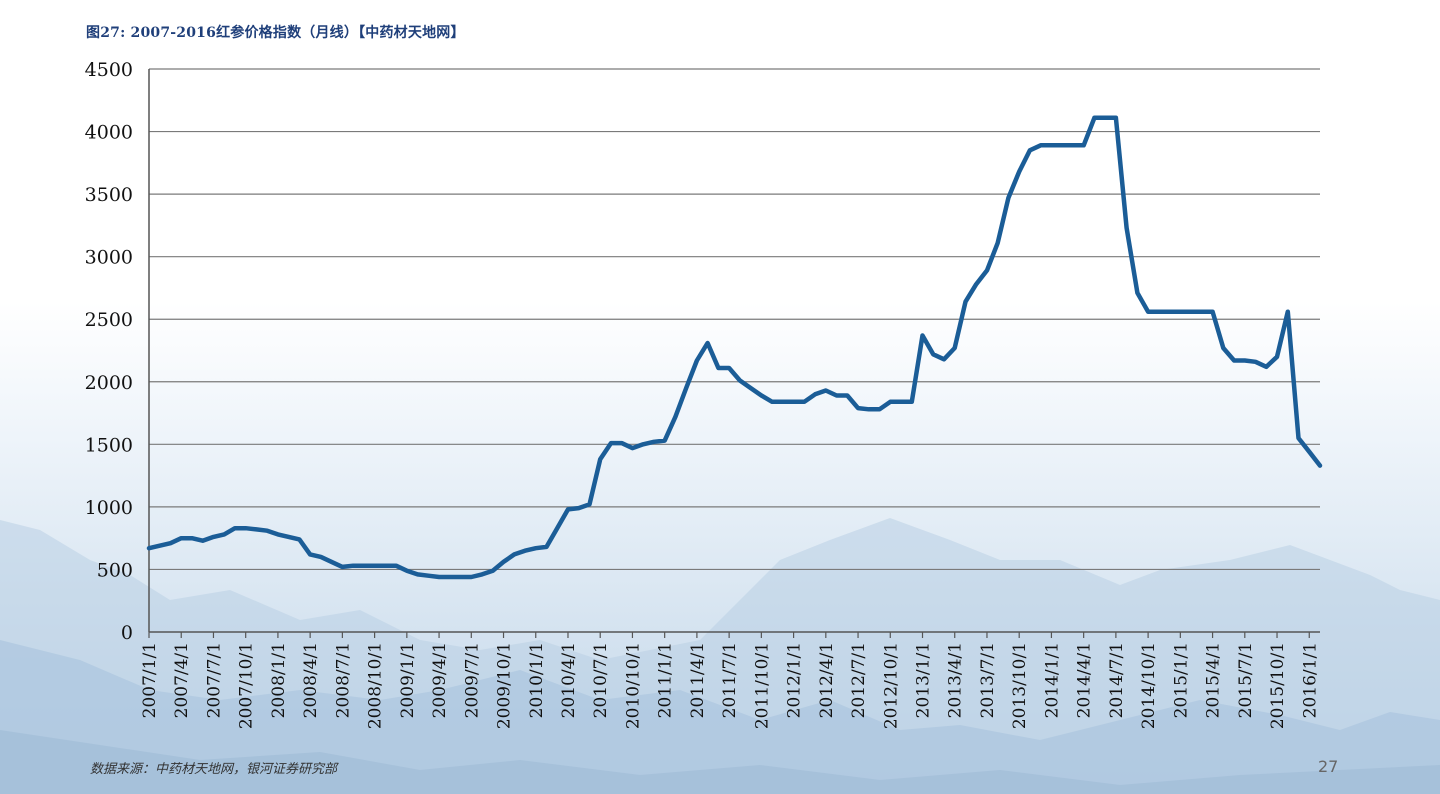 The width and height of the screenshot is (1440, 794). I want to click on x-tick-label: 2013/10/1, so click(1020, 685).